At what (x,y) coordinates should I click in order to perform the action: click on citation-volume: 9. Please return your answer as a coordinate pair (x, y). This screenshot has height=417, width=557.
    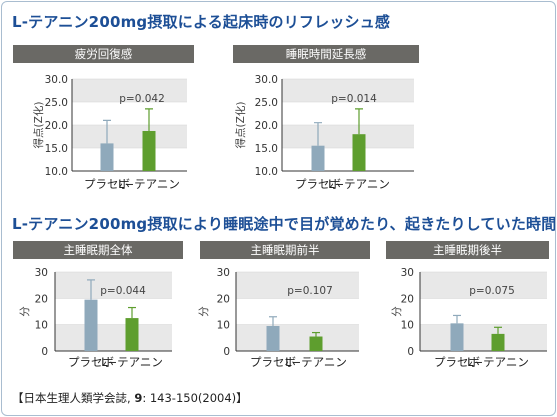
    Looking at the image, I should click on (138, 398).